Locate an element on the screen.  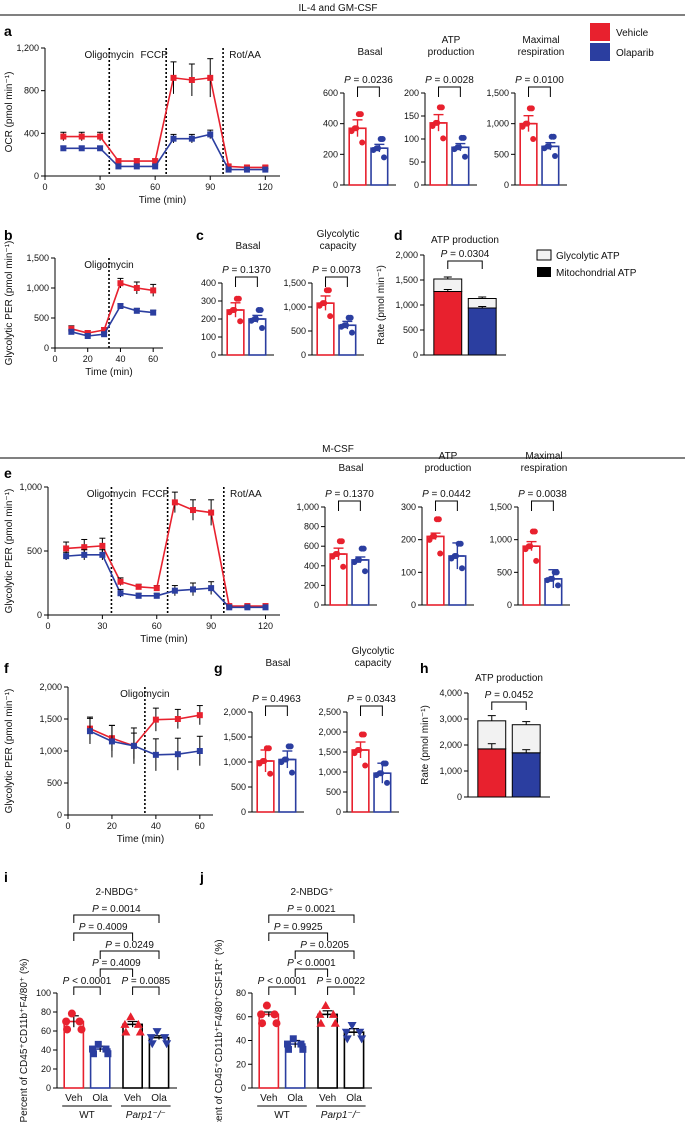
d-y-ticklabel-2: 1,000 is located at coordinates (406, 305).